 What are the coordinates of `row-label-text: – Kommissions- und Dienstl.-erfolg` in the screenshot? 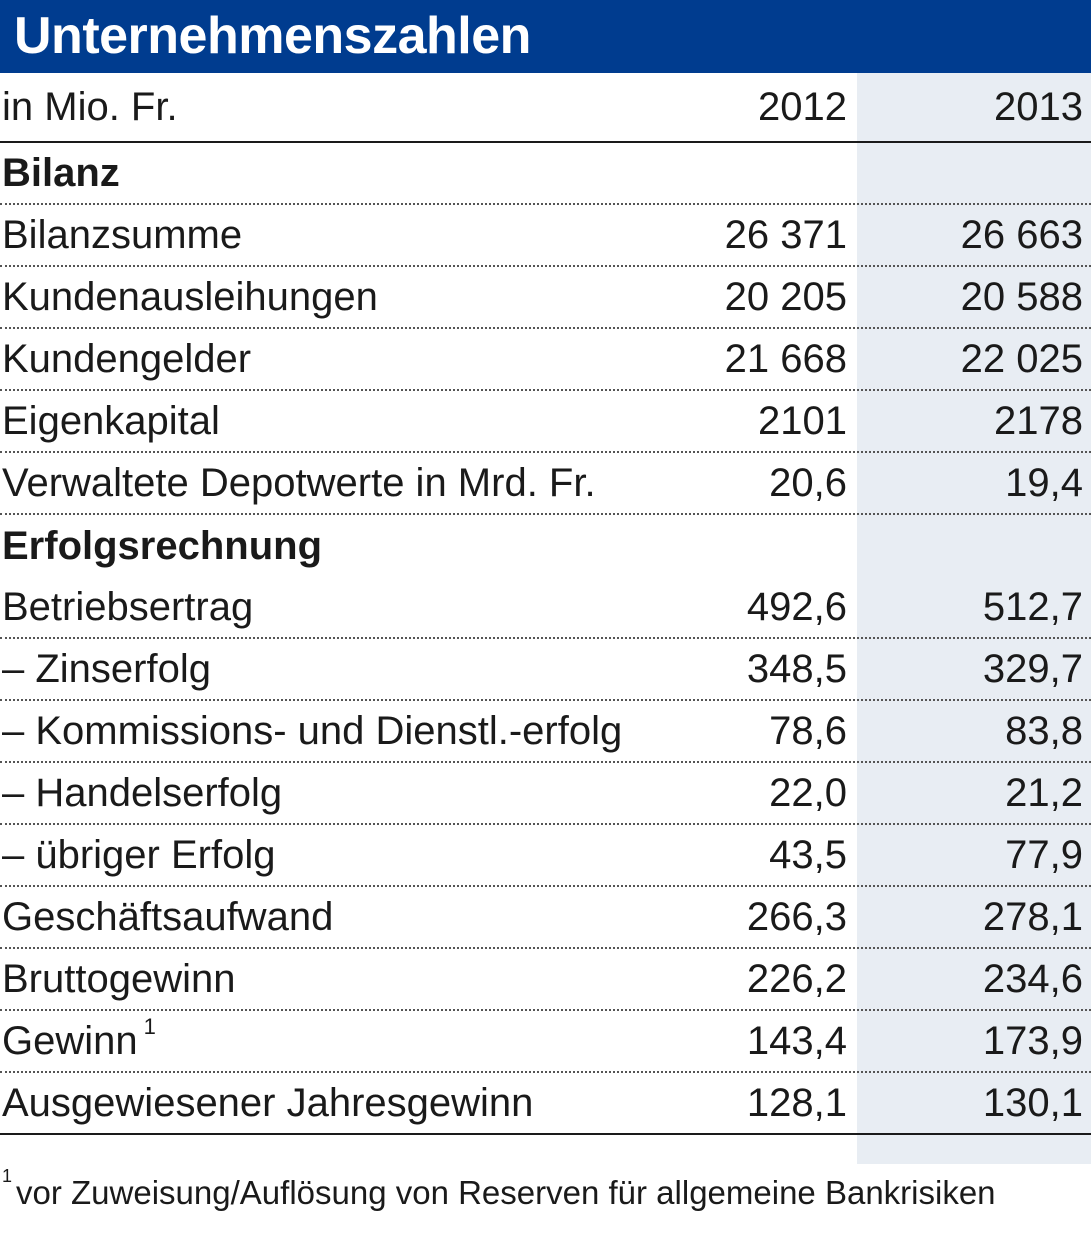 It's located at (312, 730).